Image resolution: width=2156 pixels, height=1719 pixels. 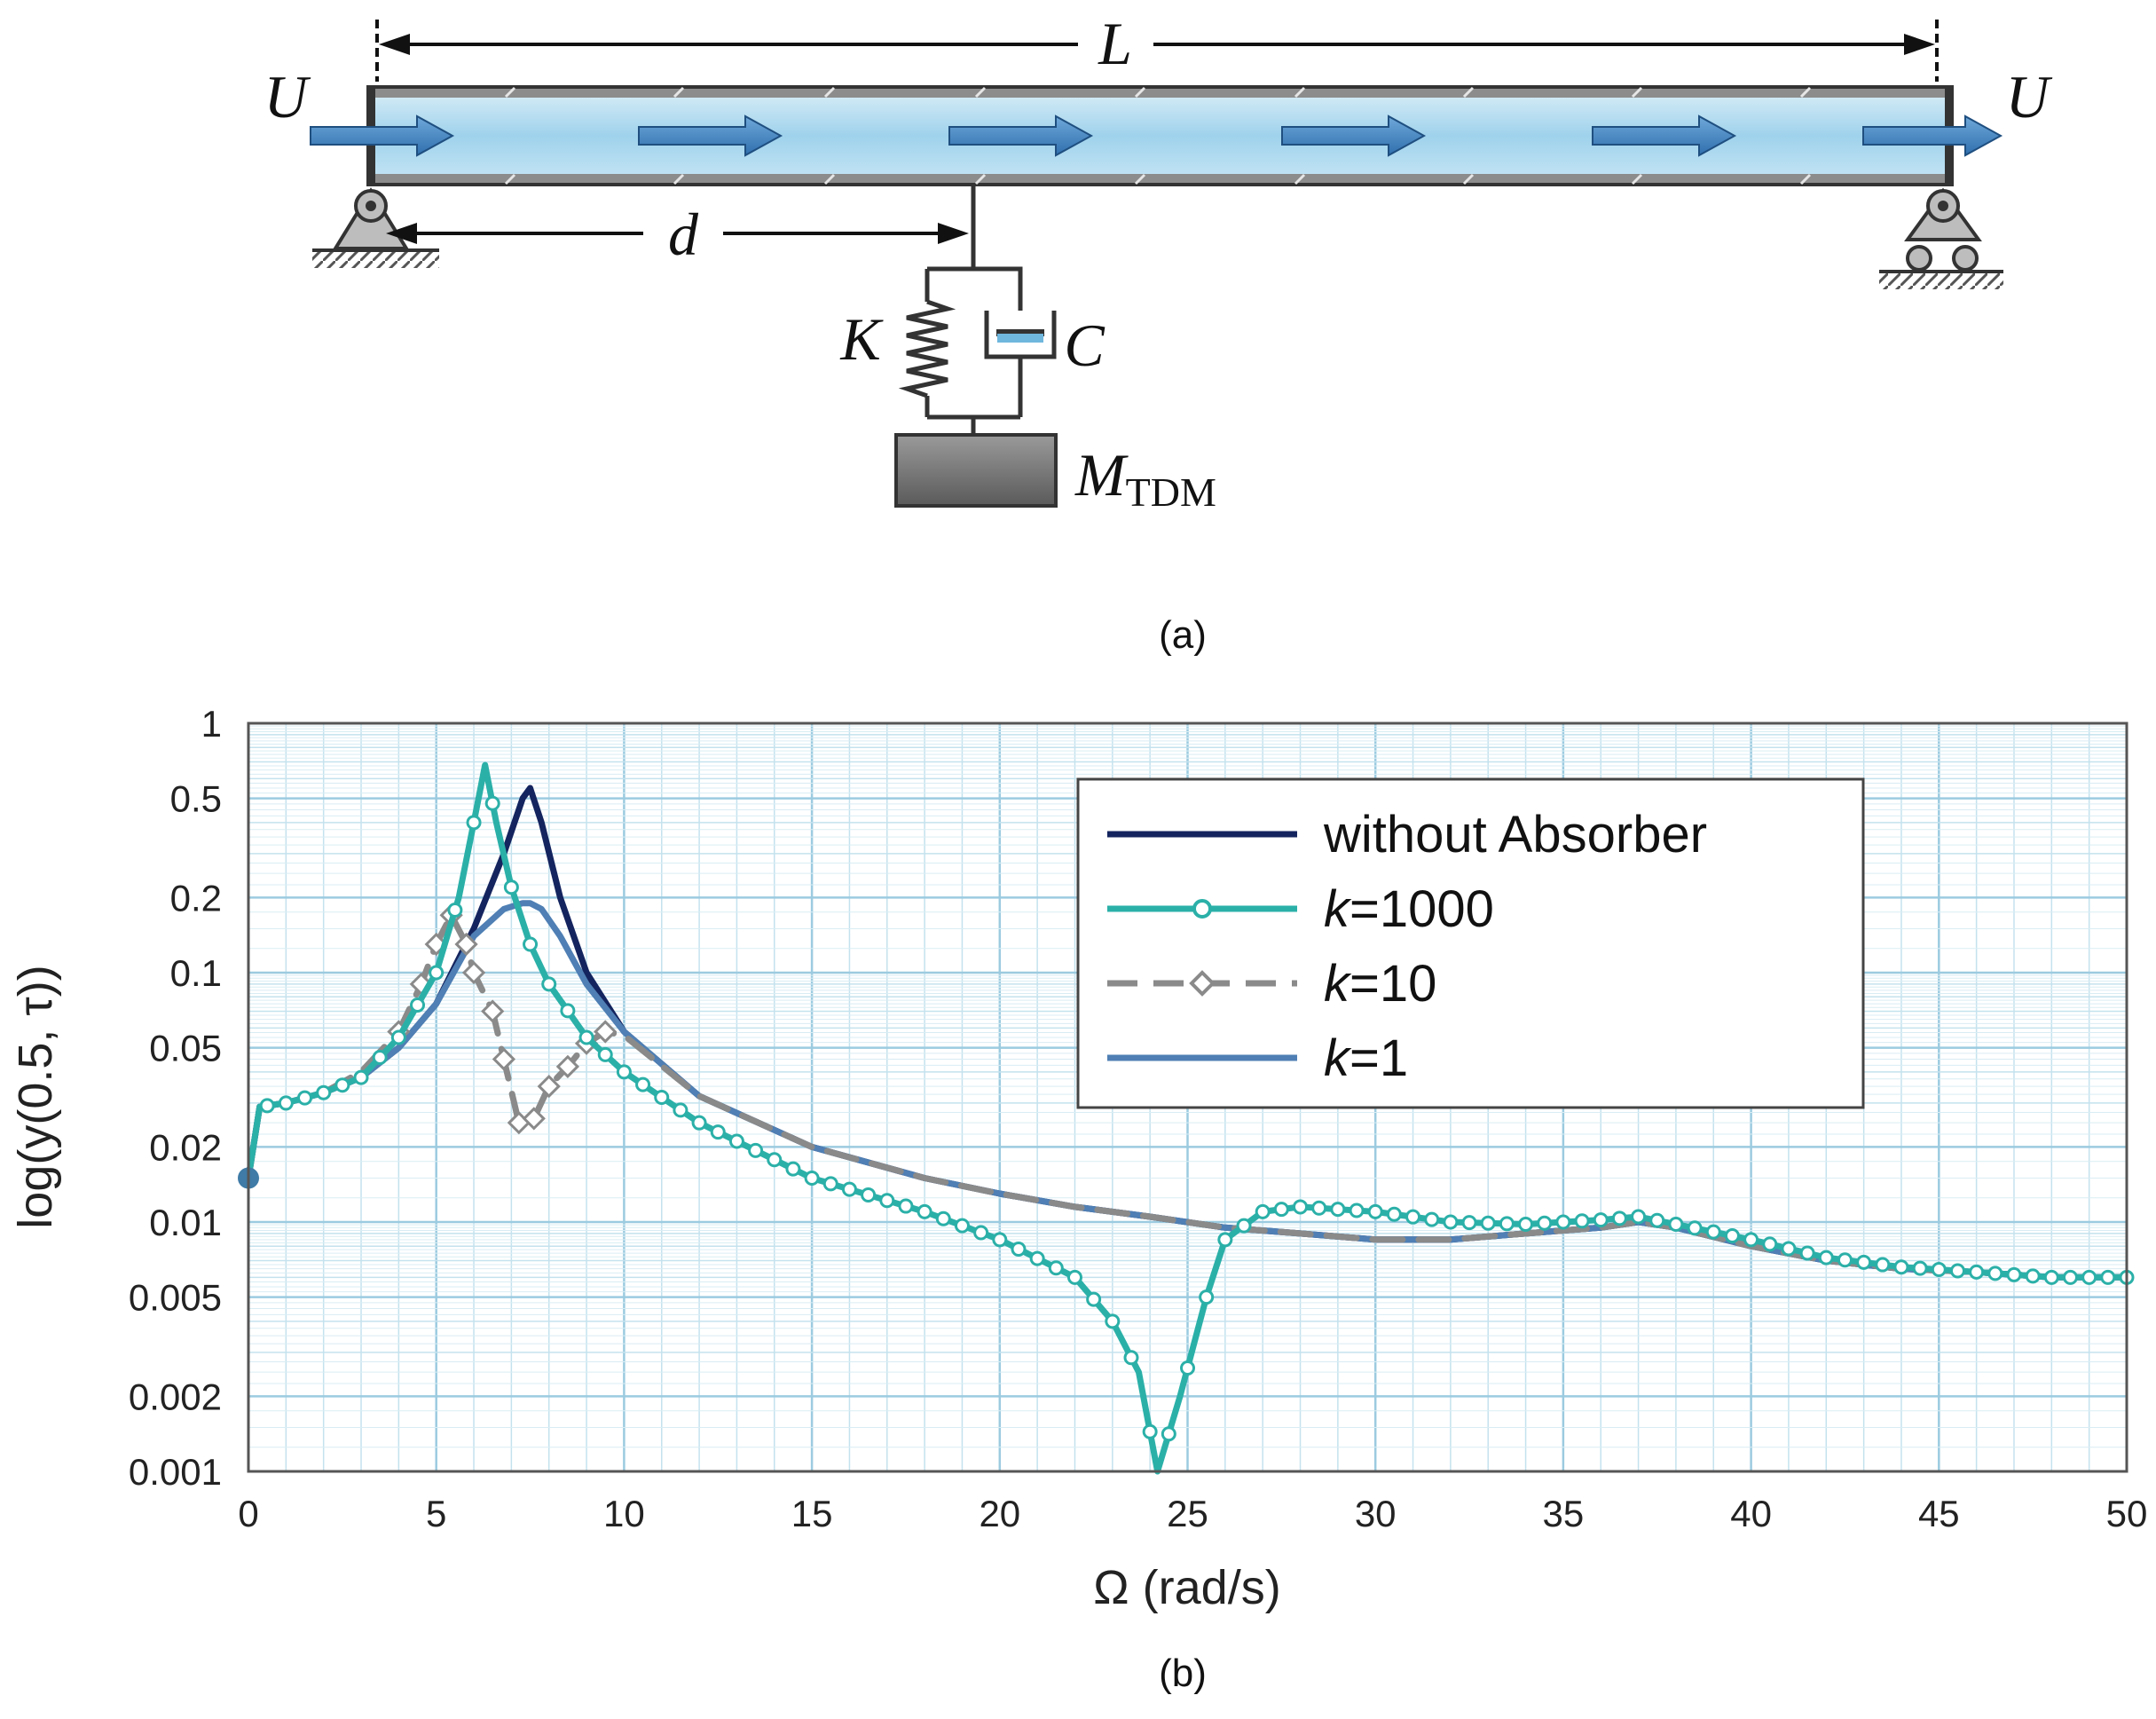 I want to click on x-tick-label: 5, so click(x=436, y=1513).